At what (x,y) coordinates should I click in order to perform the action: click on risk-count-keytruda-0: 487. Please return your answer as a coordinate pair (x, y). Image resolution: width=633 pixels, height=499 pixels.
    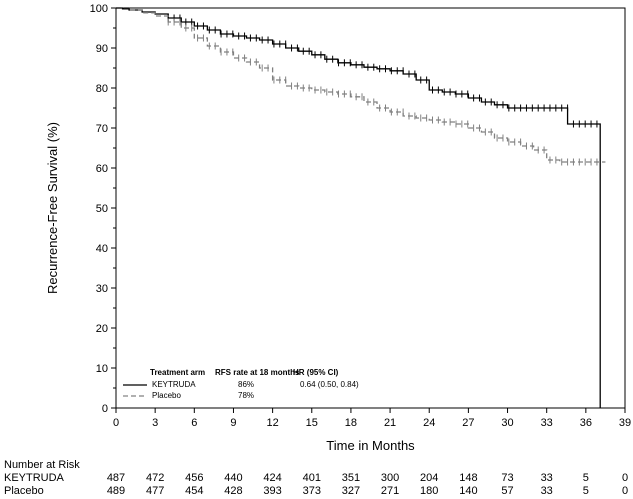
    Looking at the image, I should click on (116, 478).